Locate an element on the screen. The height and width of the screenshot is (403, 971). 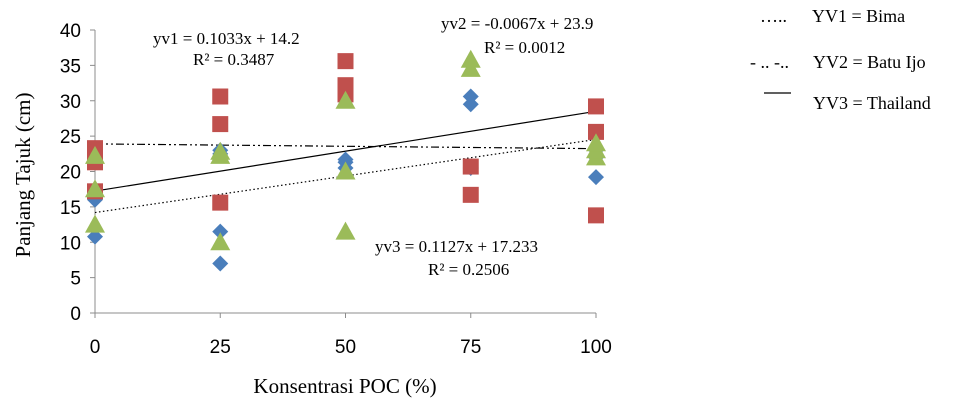
x-axis-title: Konsentrasi POC (%) is located at coordinates (344, 386).